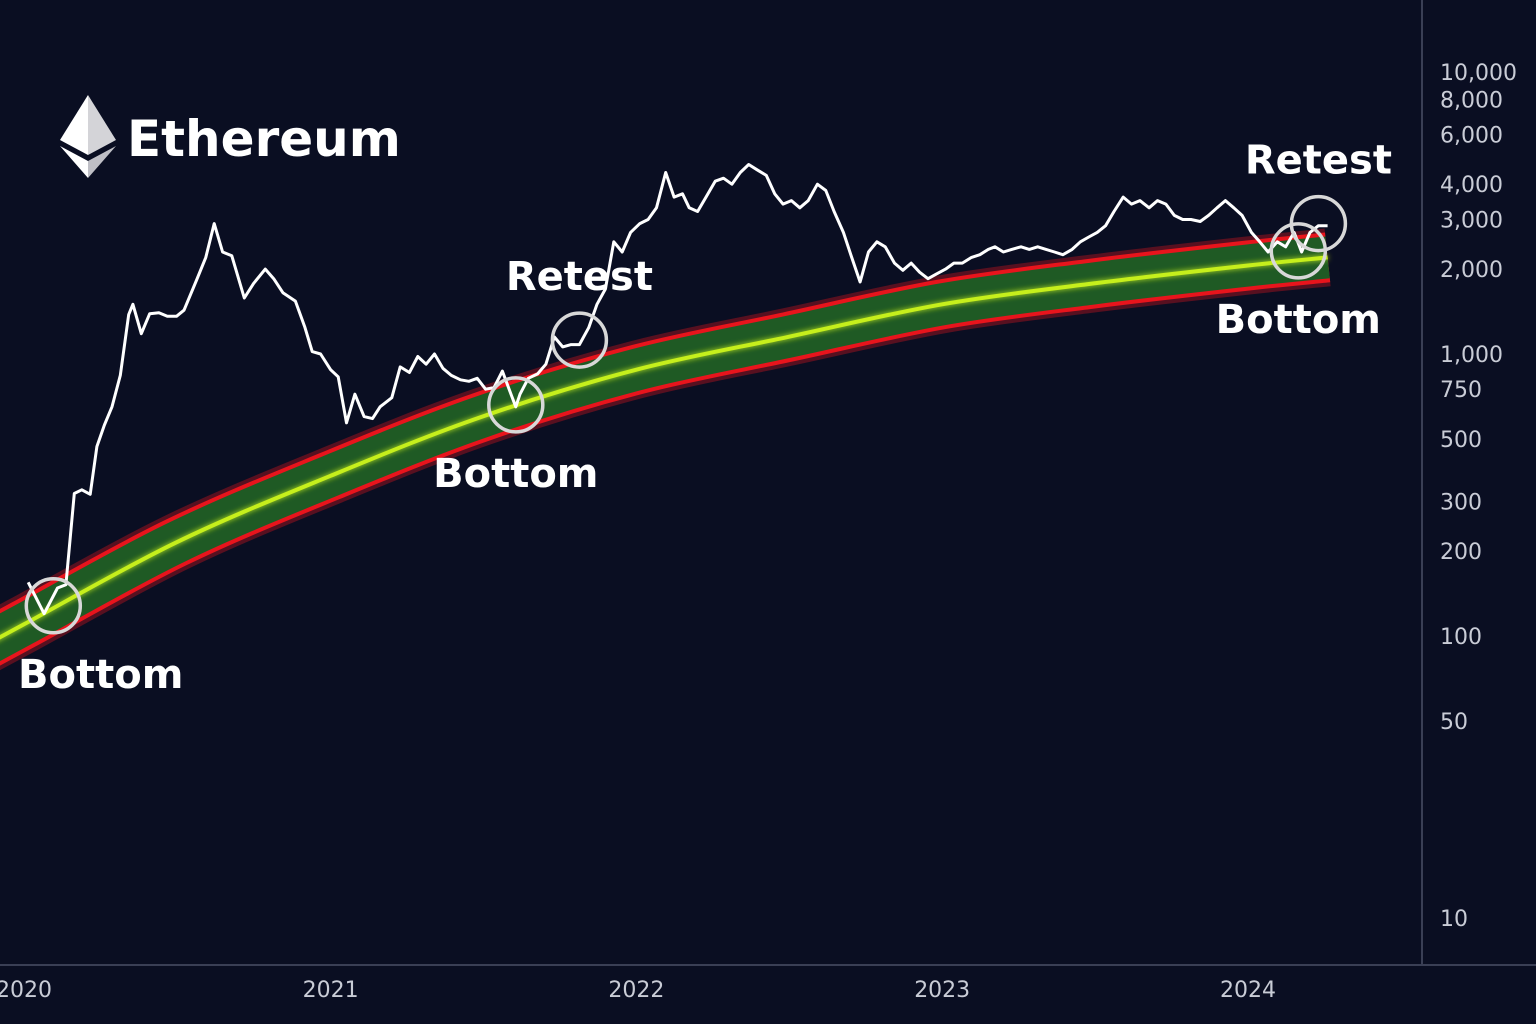 The image size is (1536, 1024). I want to click on y-tick-label: 10,000, so click(1478, 73).